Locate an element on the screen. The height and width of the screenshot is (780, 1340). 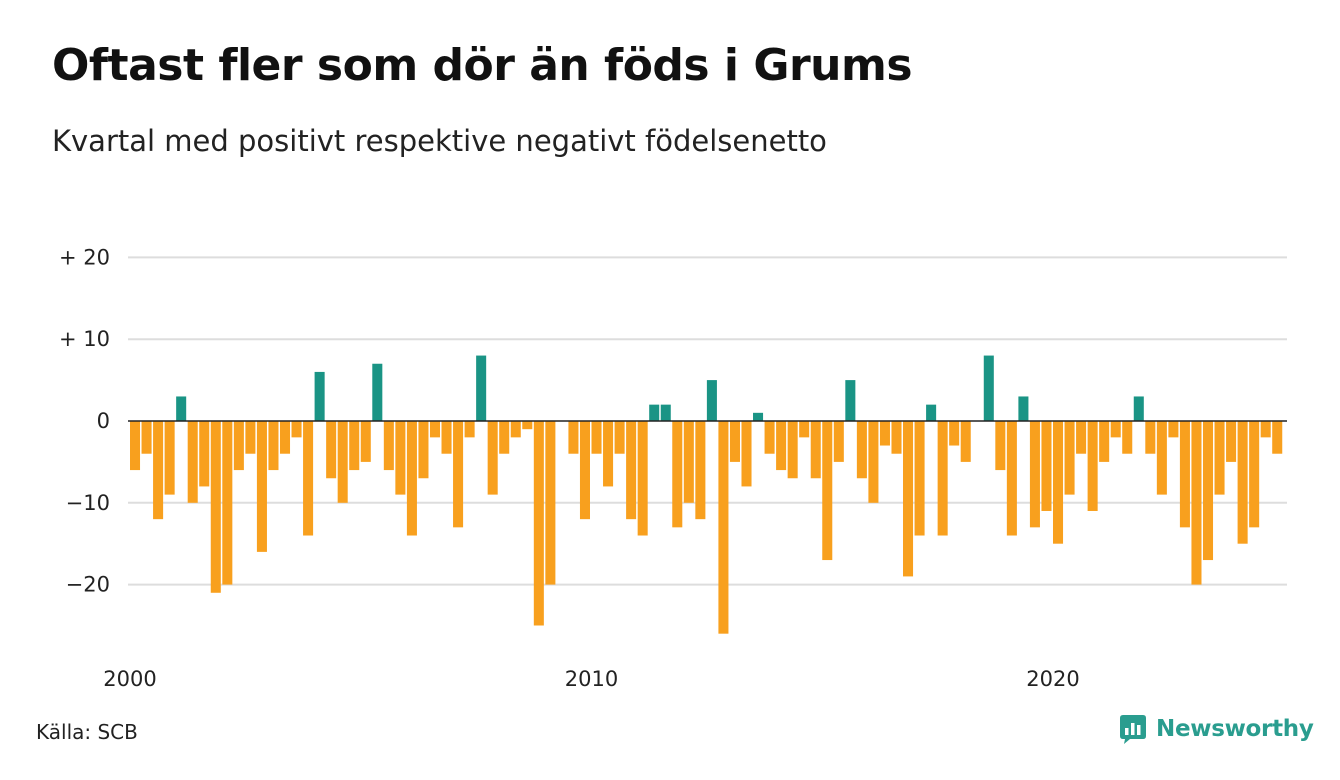
bar-2020Q4 is located at coordinates (1092, 466).